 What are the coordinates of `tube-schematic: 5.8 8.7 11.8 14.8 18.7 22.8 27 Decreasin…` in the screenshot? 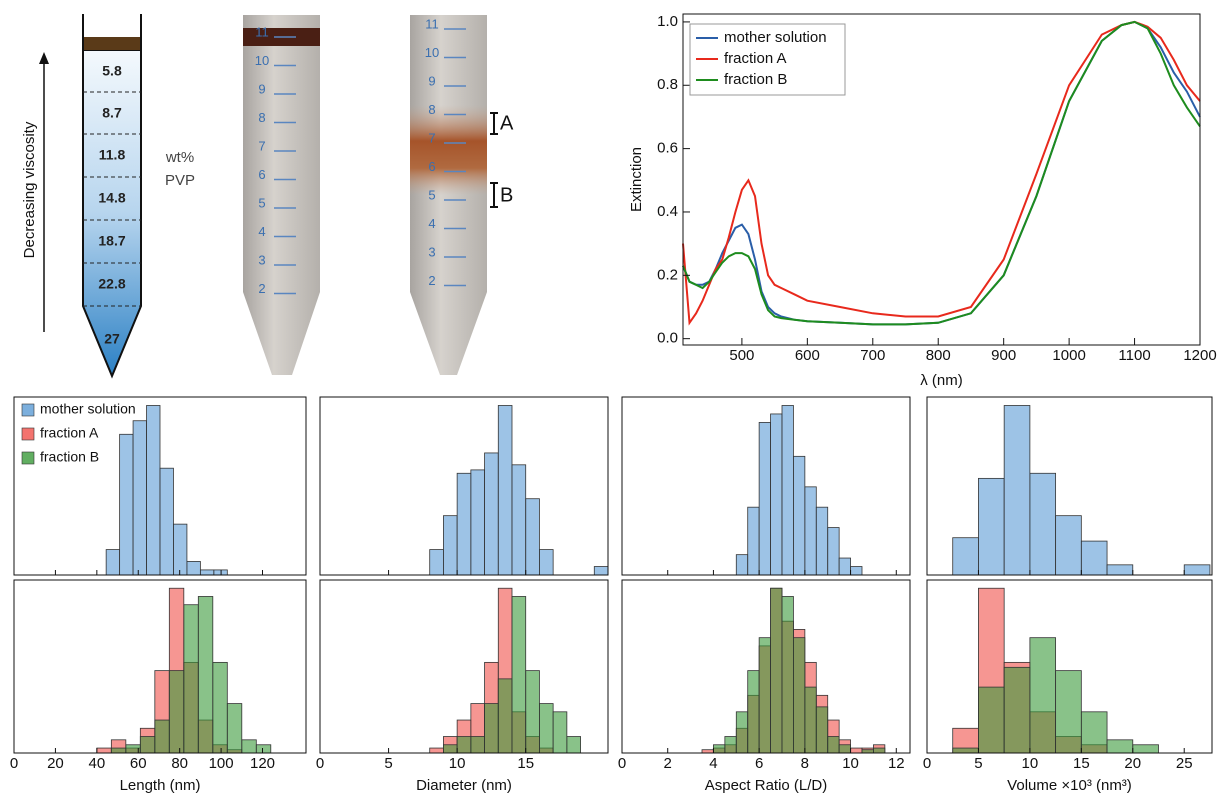 It's located at (108, 196).